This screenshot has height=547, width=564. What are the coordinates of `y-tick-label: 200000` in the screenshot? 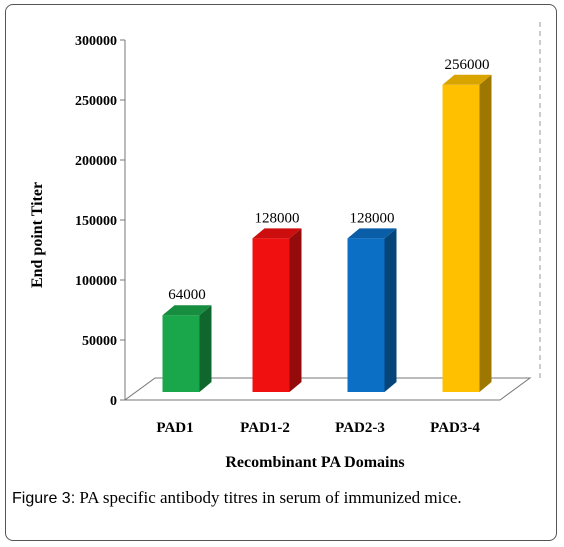 It's located at (96, 161).